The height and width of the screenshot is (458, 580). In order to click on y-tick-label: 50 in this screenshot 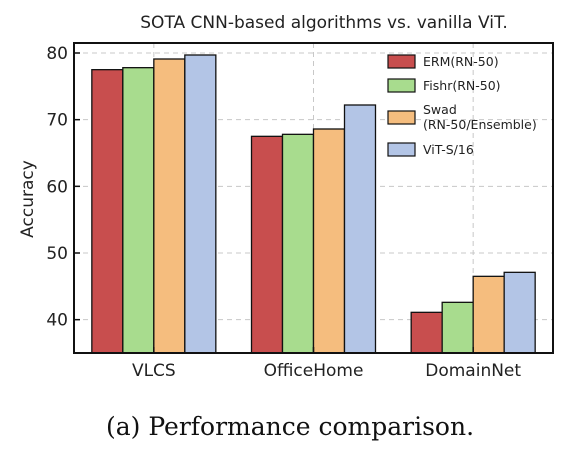, I will do `click(57, 254)`.